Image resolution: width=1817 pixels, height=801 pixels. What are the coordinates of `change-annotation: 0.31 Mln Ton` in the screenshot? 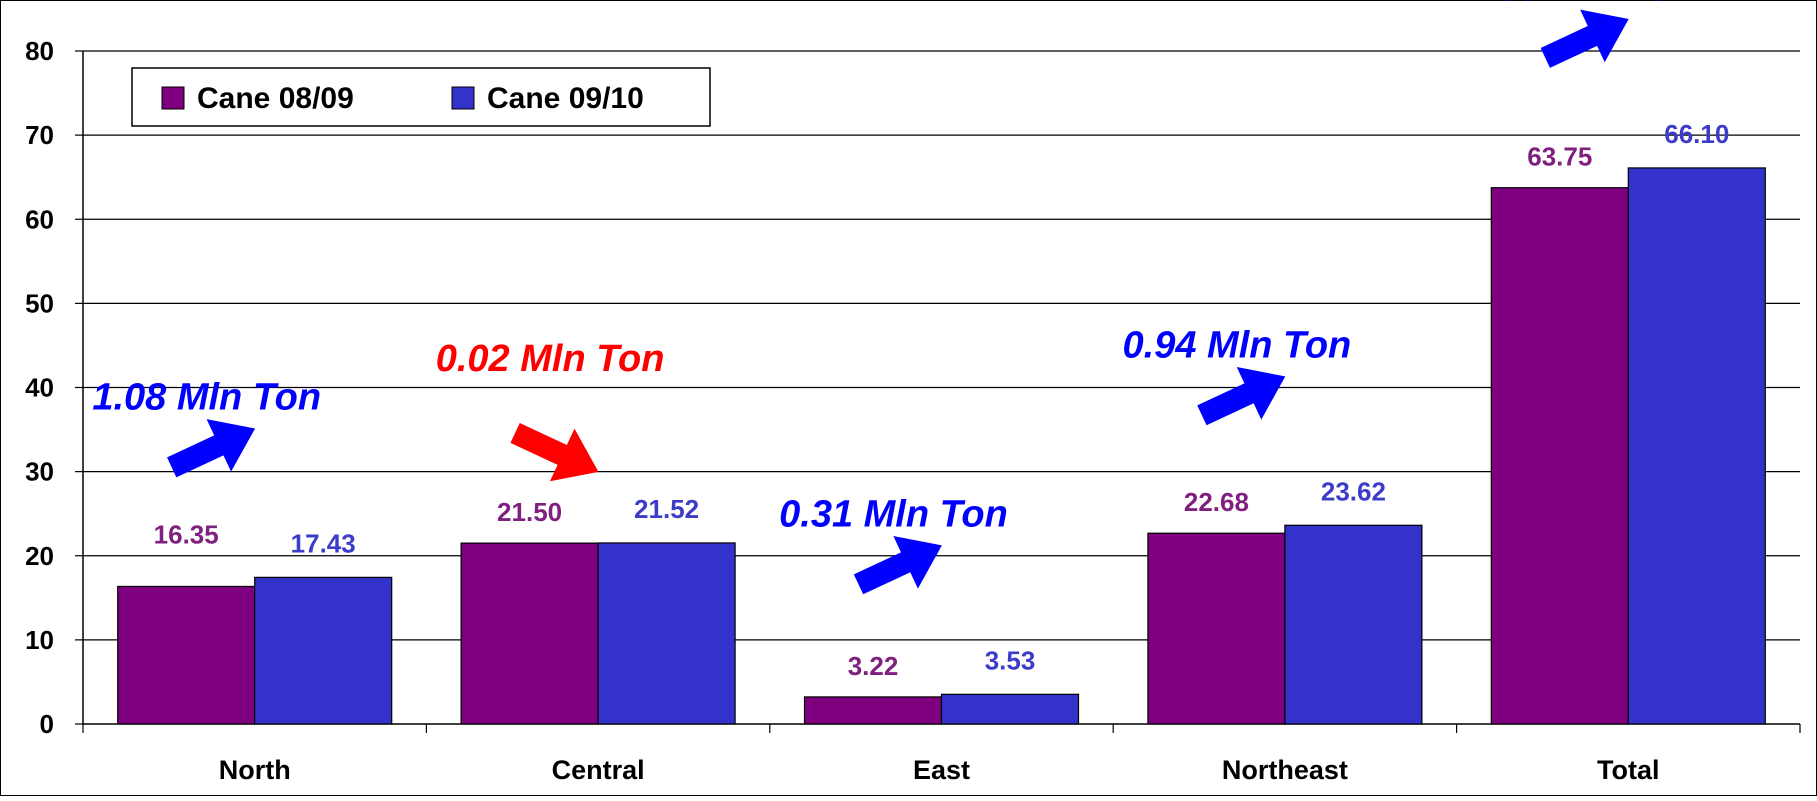 It's located at (893, 514).